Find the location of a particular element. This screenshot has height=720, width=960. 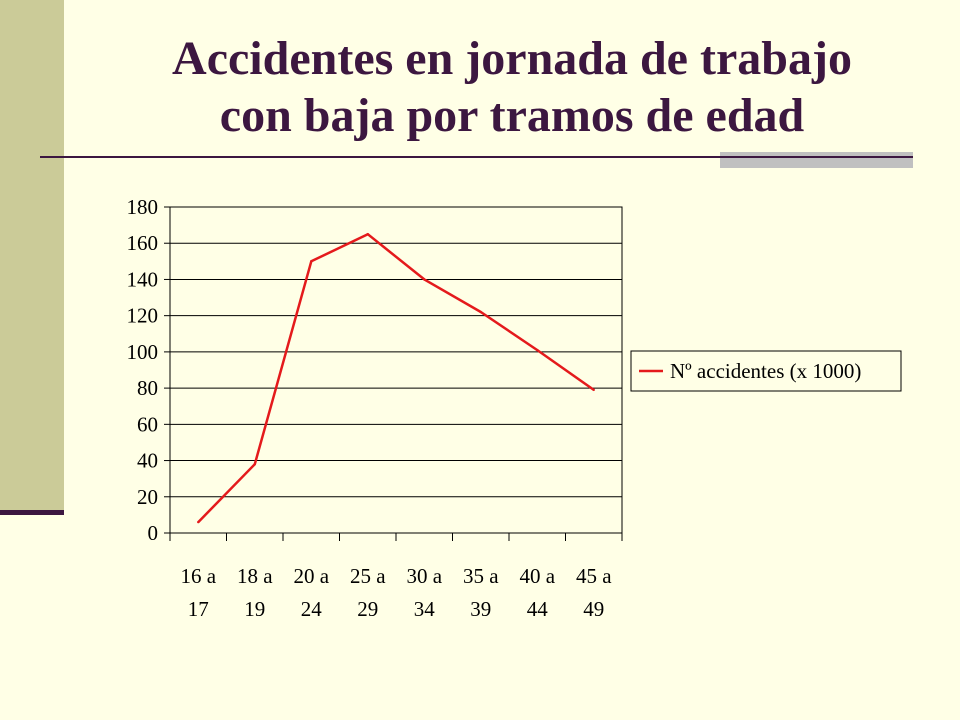

y-tick-label: 120 is located at coordinates (143, 316).